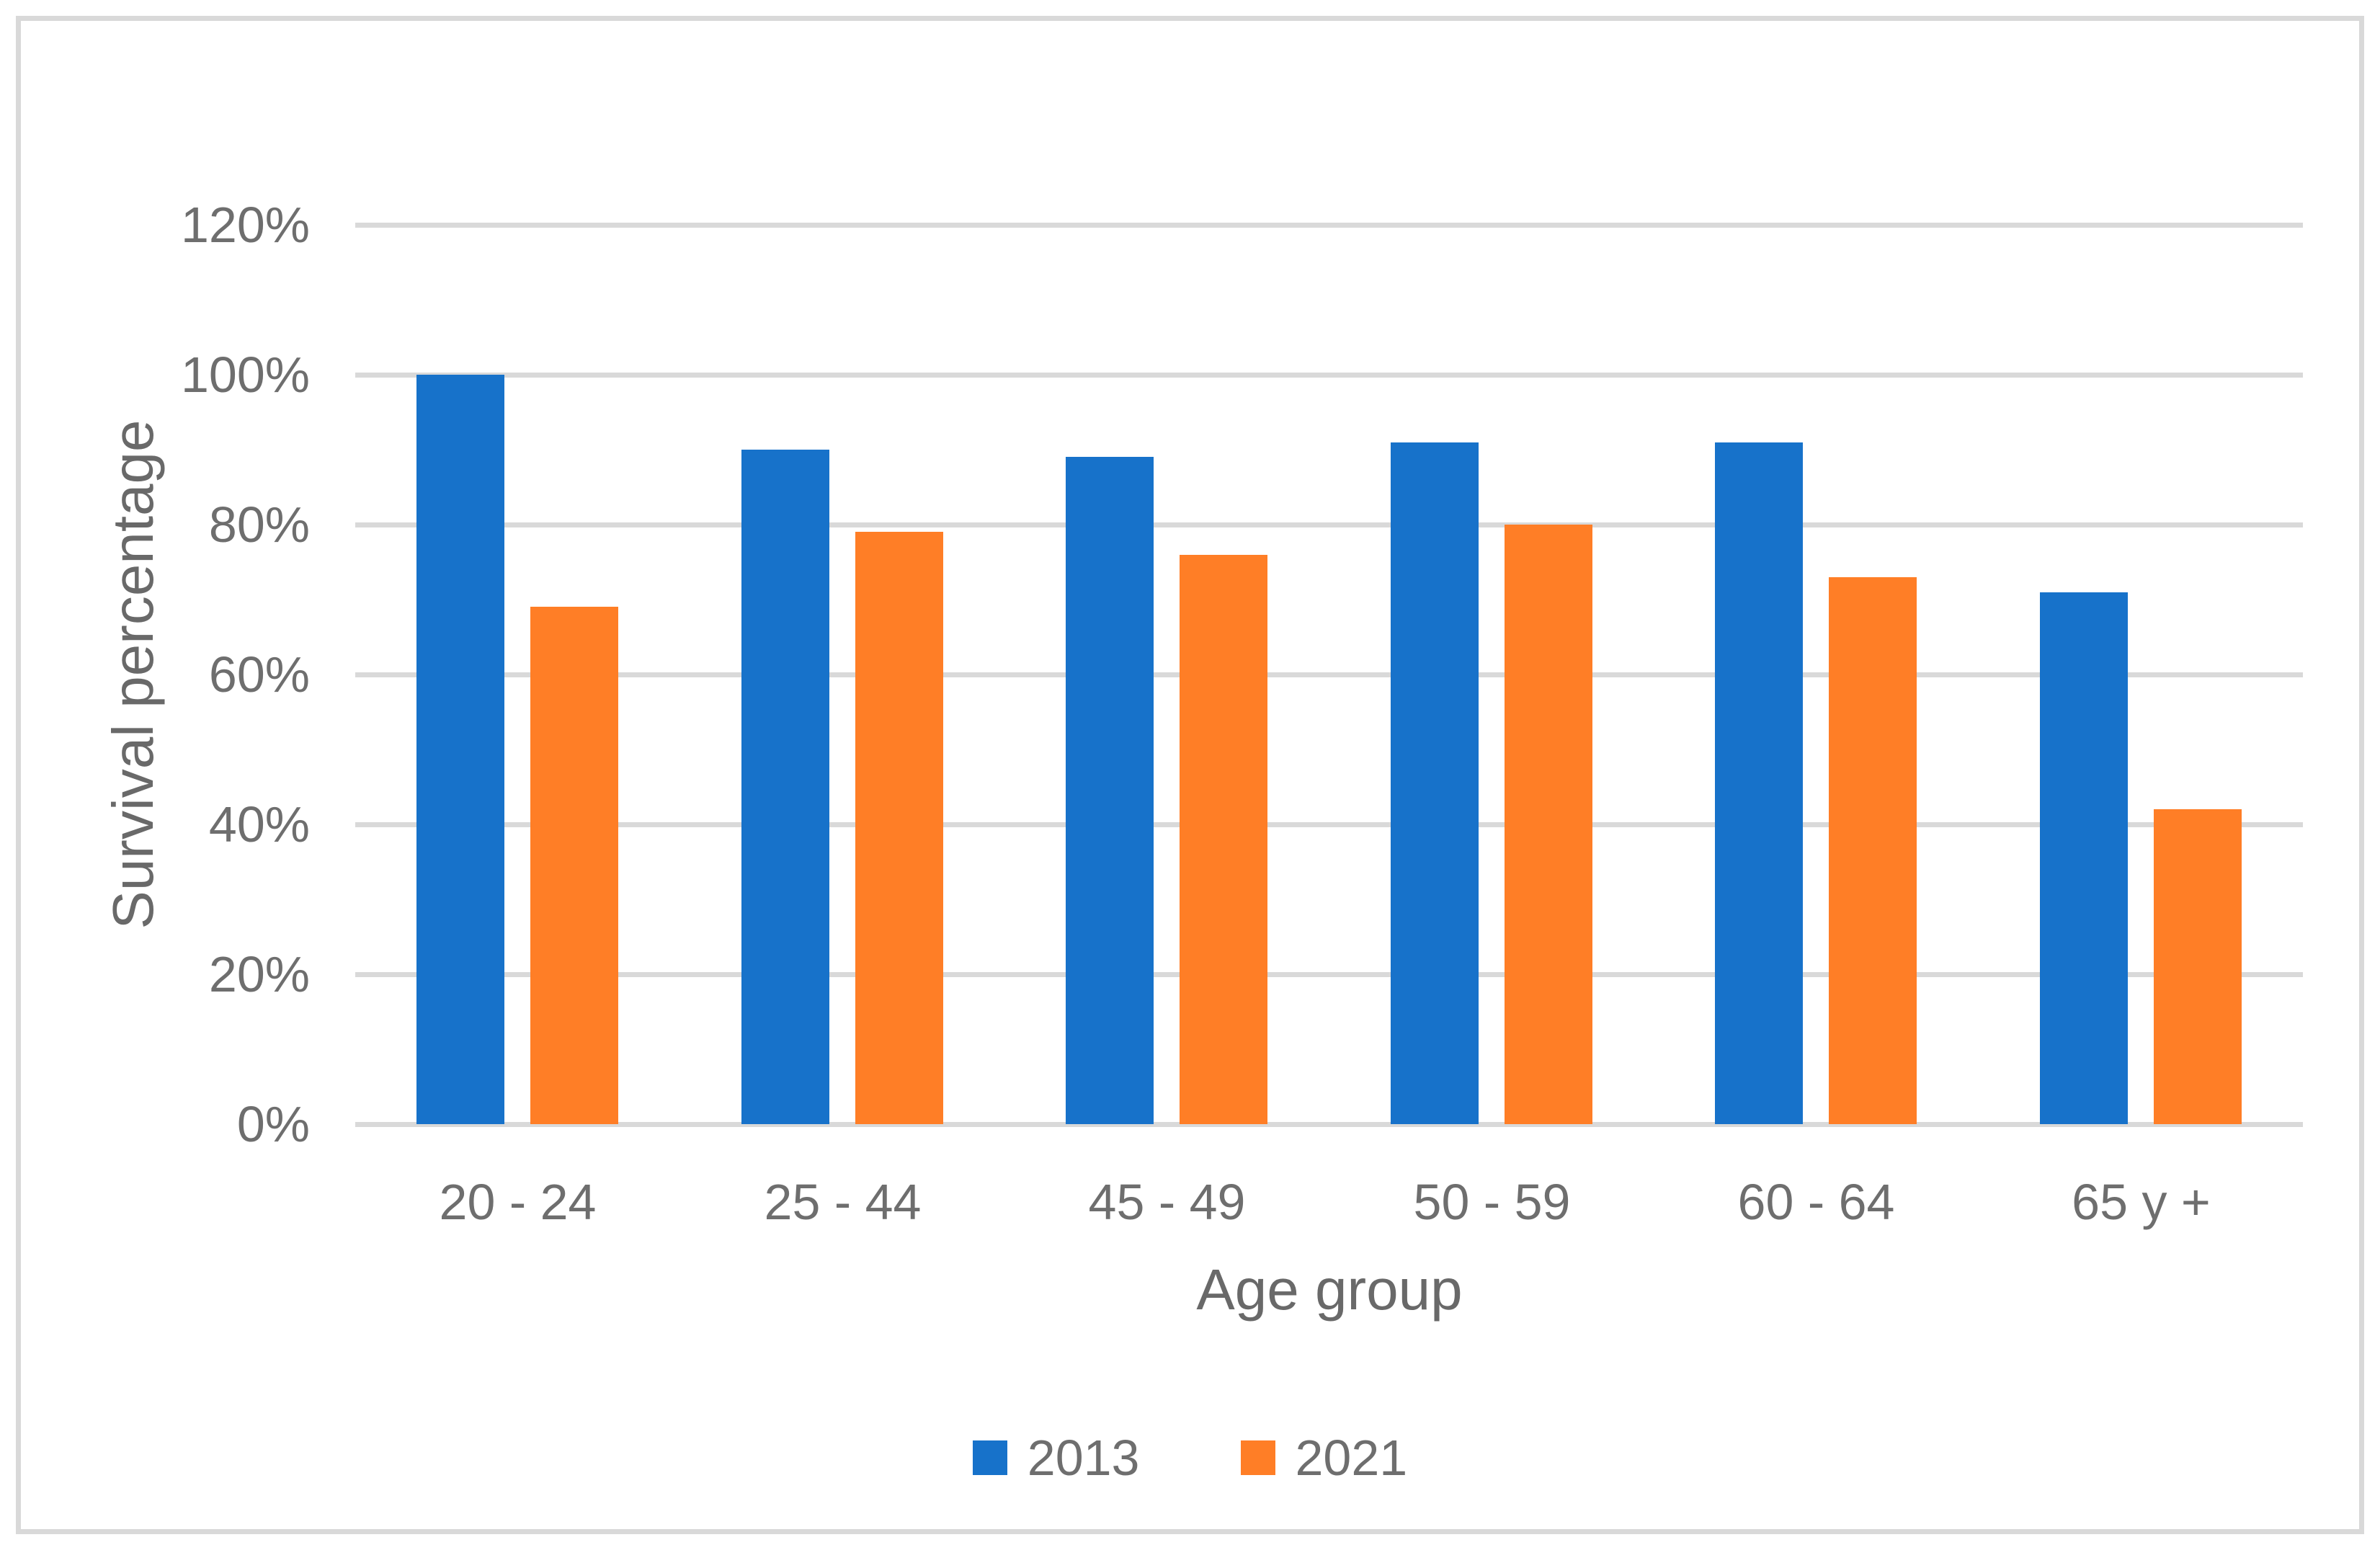 This screenshot has height=1550, width=2380. What do you see at coordinates (273, 1124) in the screenshot?
I see `y-tick-label-0: 0%` at bounding box center [273, 1124].